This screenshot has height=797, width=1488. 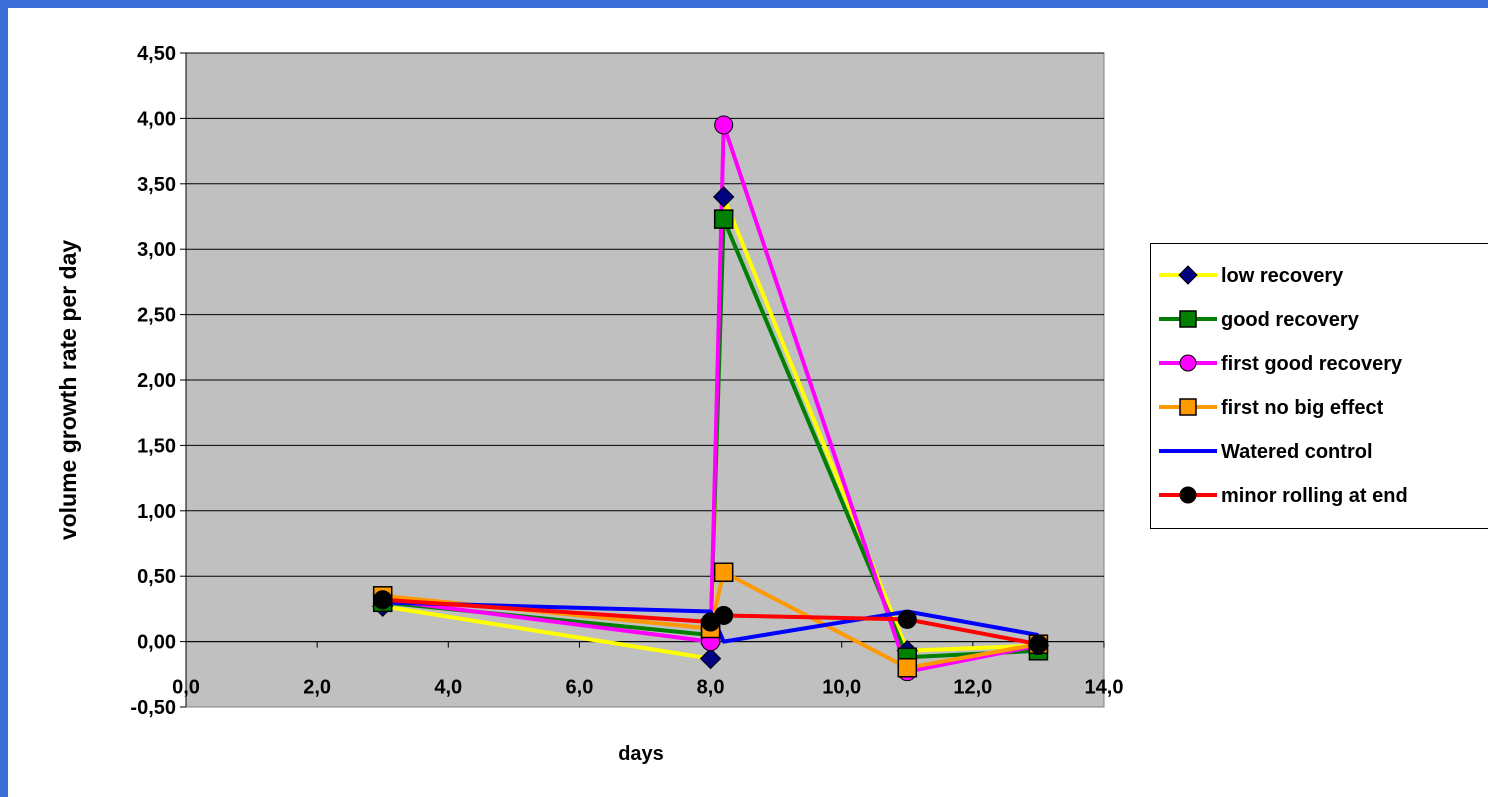 What do you see at coordinates (580, 688) in the screenshot?
I see `x-tick-label: 6,0` at bounding box center [580, 688].